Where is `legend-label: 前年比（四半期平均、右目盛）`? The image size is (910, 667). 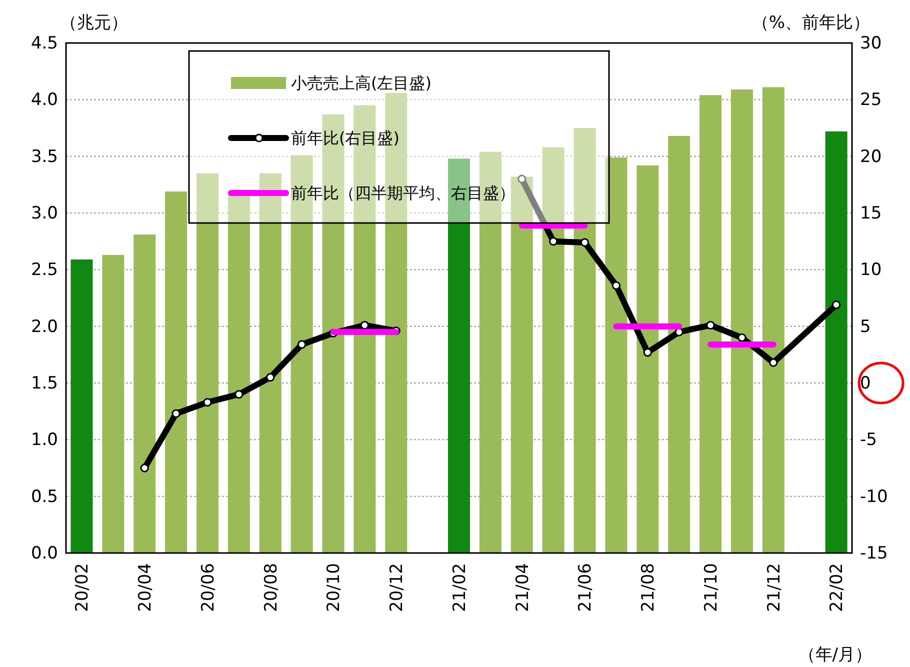
legend-label: 前年比（四半期平均、右目盛） is located at coordinates (403, 193).